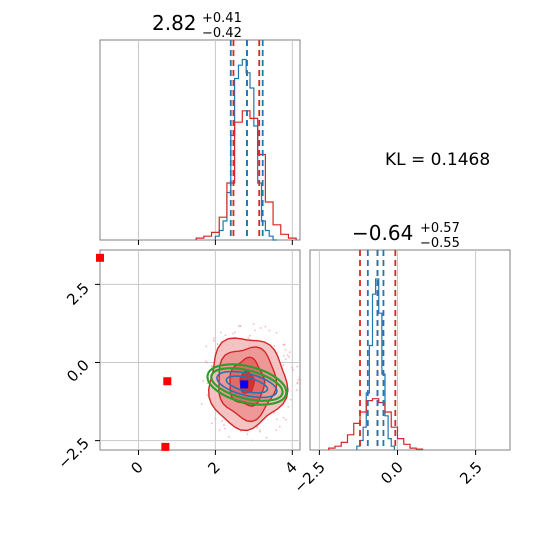 The image size is (550, 554). I want to click on kl-label: KL = 0.1468, so click(437, 160).